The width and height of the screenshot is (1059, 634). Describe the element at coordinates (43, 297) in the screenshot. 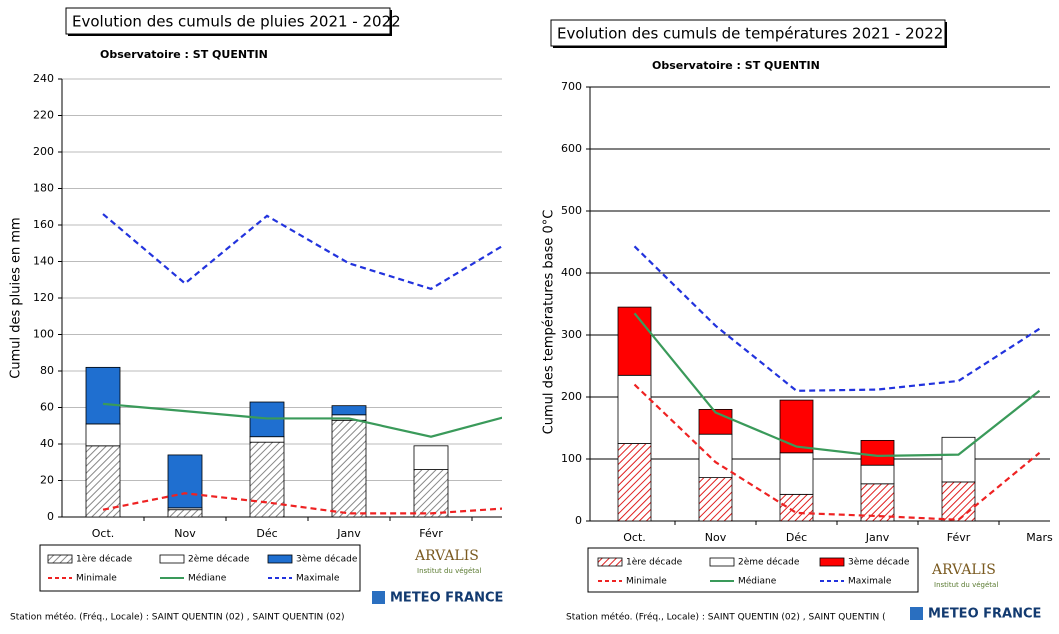

I see `y-tick-label: 120` at that location.